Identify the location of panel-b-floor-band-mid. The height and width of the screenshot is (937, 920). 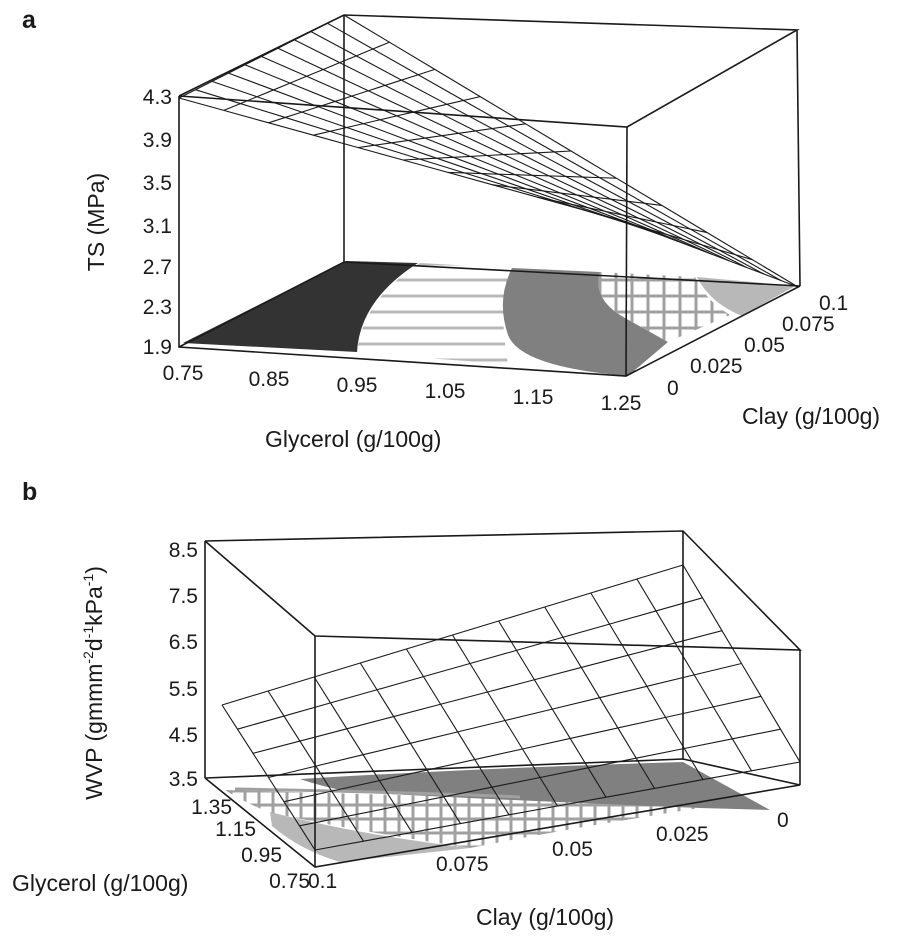
(535, 786).